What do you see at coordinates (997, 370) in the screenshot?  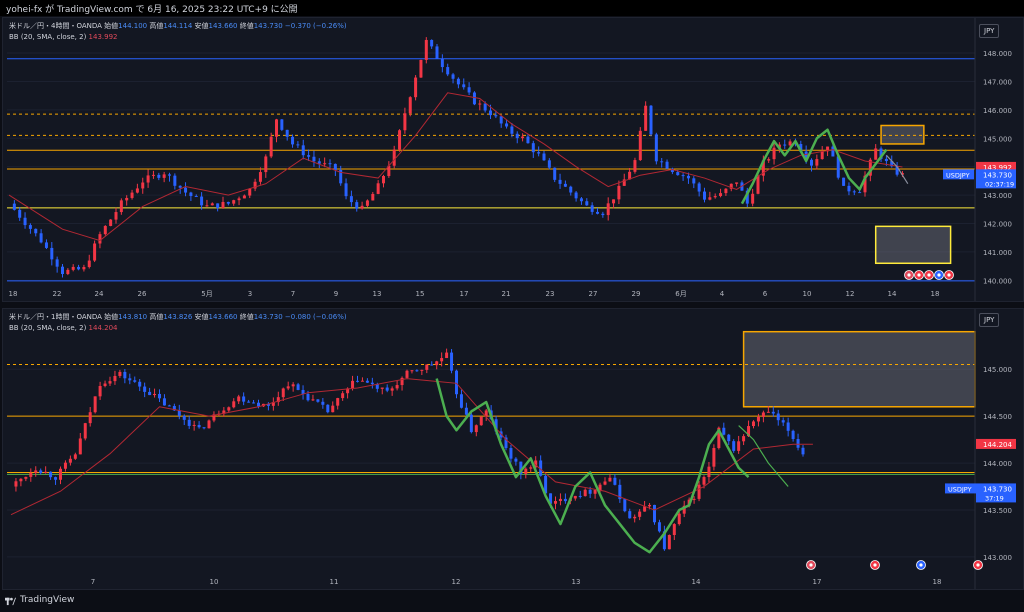 I see `price-tick-label: 145.000` at bounding box center [997, 370].